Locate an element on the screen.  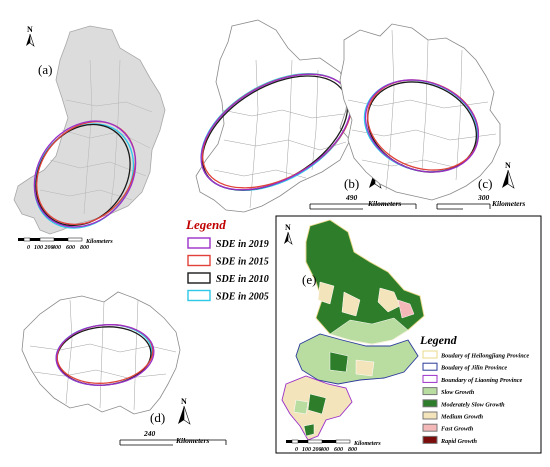
growth-legend-item: Medium Growth is located at coordinates (453, 416).